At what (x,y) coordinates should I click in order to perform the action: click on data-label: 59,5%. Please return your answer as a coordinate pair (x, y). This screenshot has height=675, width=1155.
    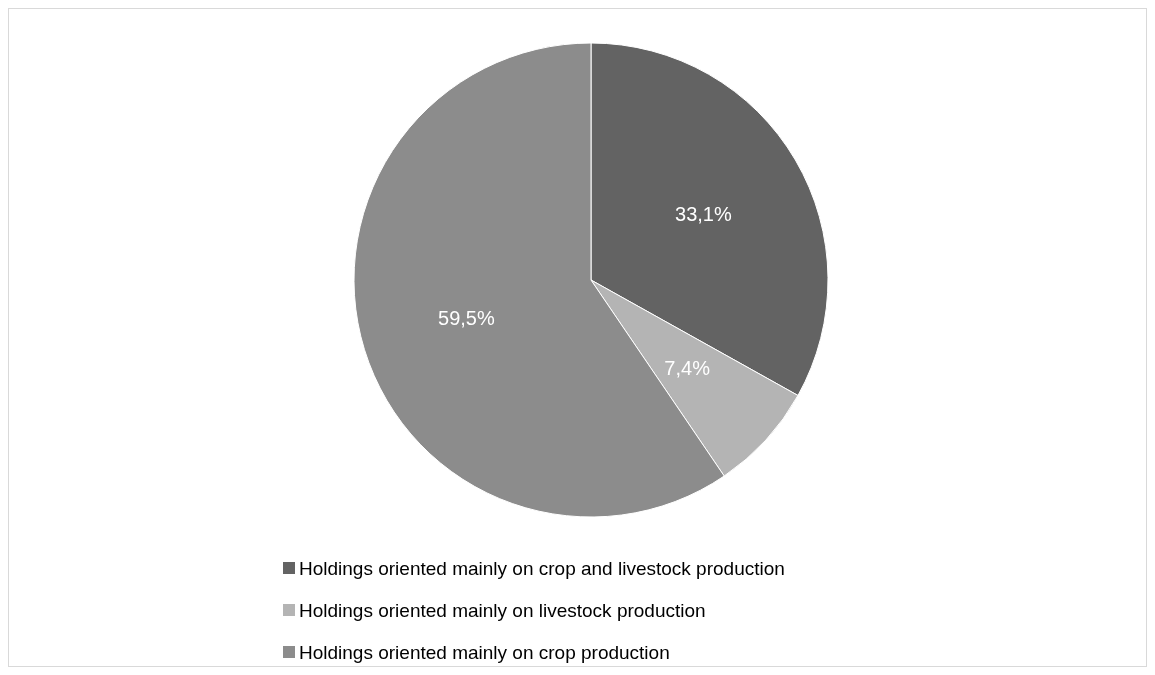
    Looking at the image, I should click on (466, 318).